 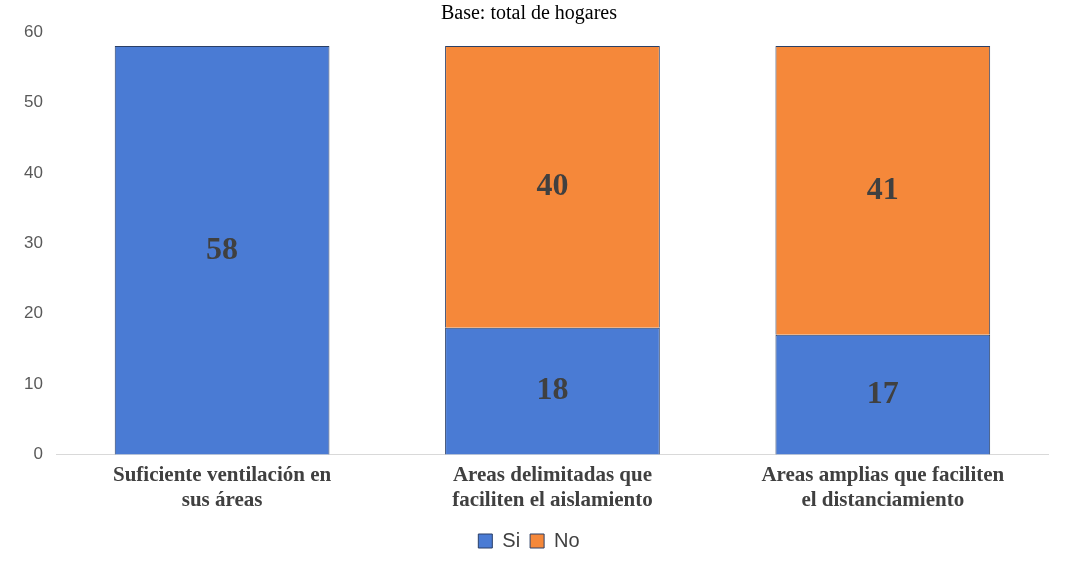 I want to click on data-label: 18, so click(x=552, y=388).